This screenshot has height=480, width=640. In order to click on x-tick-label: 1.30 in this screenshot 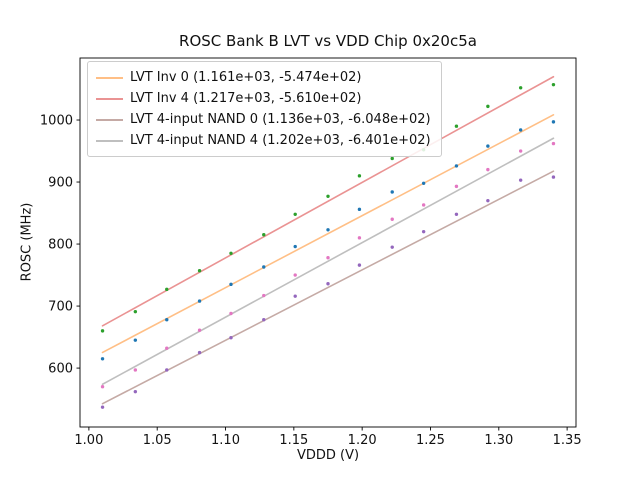, I will do `click(498, 440)`.